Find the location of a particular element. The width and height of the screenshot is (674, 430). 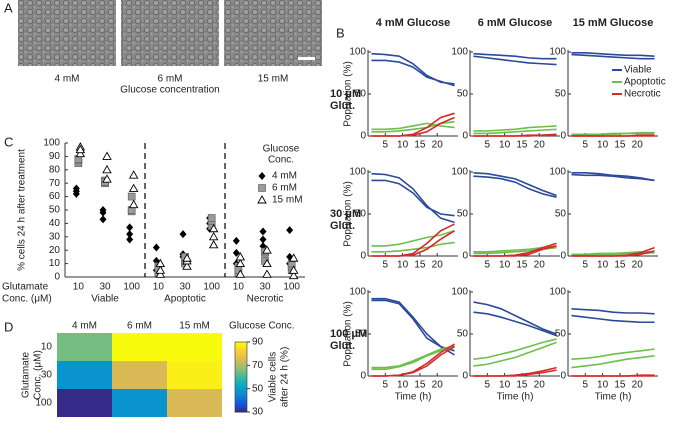

y-tick-label: 0 is located at coordinates (57, 277).